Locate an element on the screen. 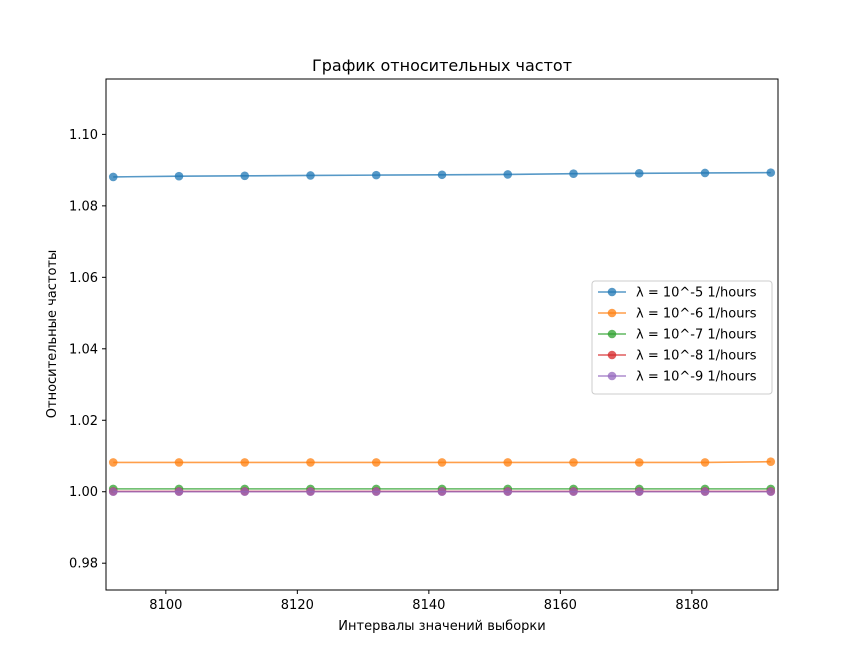 This screenshot has width=848, height=662. x-tick-label: 8120 is located at coordinates (297, 605).